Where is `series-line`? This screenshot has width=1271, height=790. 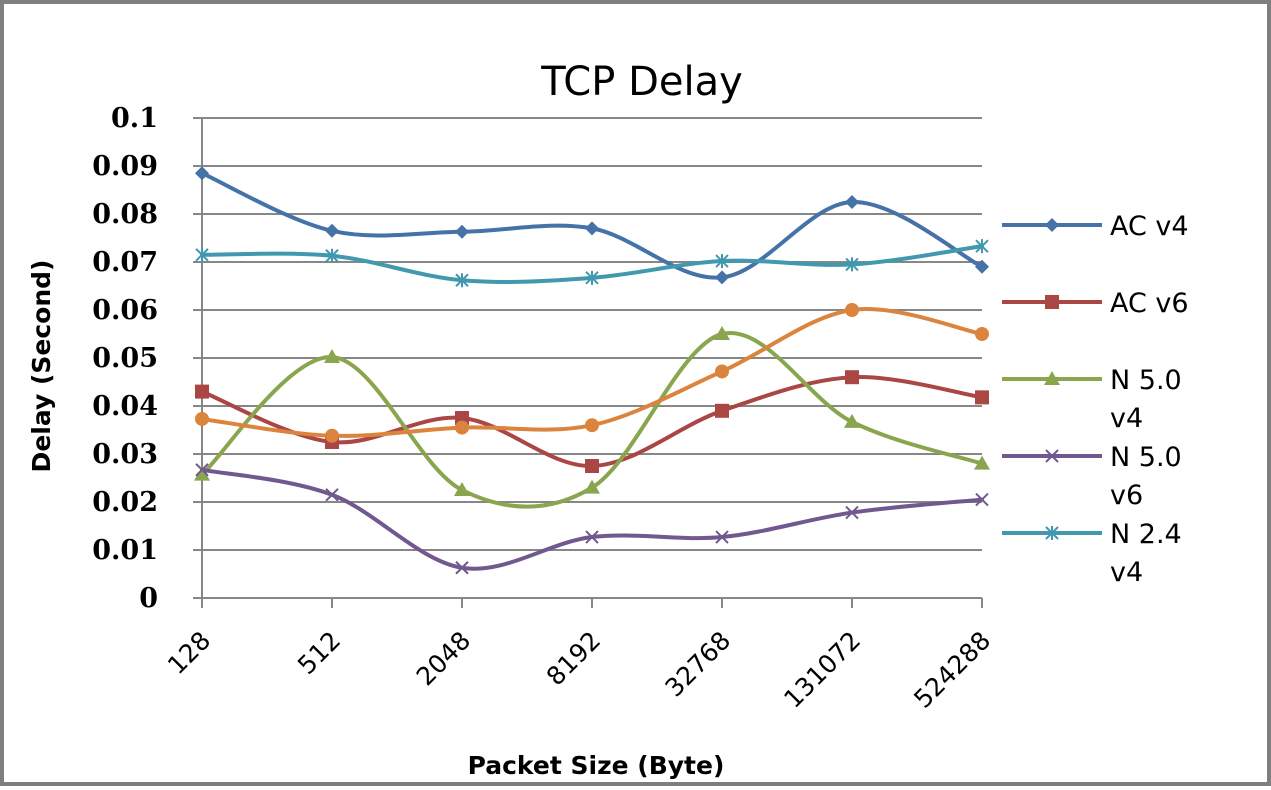
series-line is located at coordinates (592, 372).